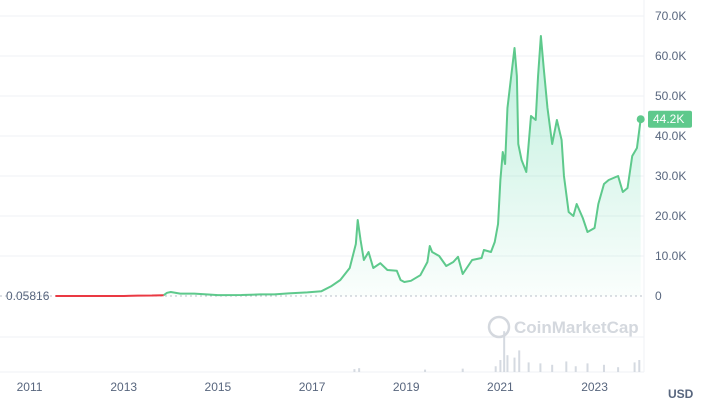  Describe the element at coordinates (670, 96) in the screenshot. I see `y-tick-label: 50.0K` at that location.